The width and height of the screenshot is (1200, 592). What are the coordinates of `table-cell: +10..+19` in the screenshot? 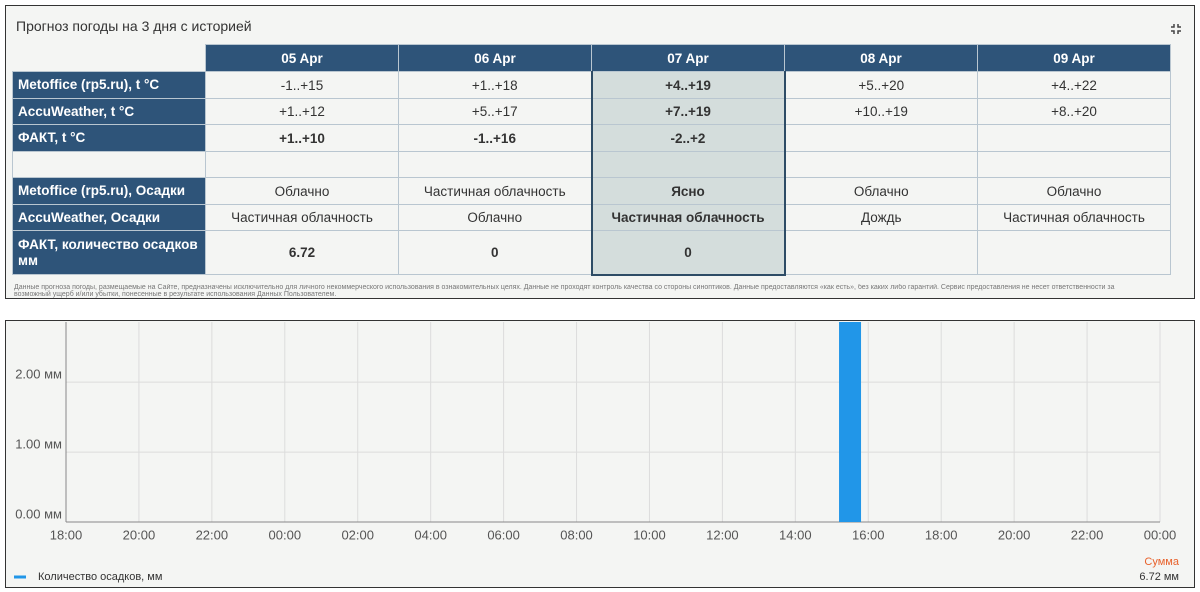 It's located at (881, 111).